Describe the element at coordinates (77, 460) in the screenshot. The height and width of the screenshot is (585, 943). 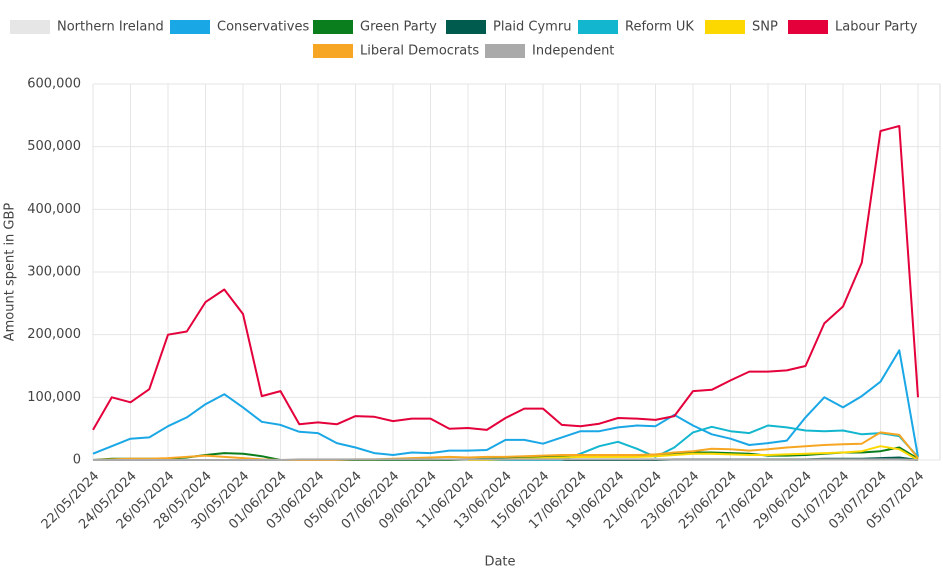
I see `y-tick-label: 0` at that location.